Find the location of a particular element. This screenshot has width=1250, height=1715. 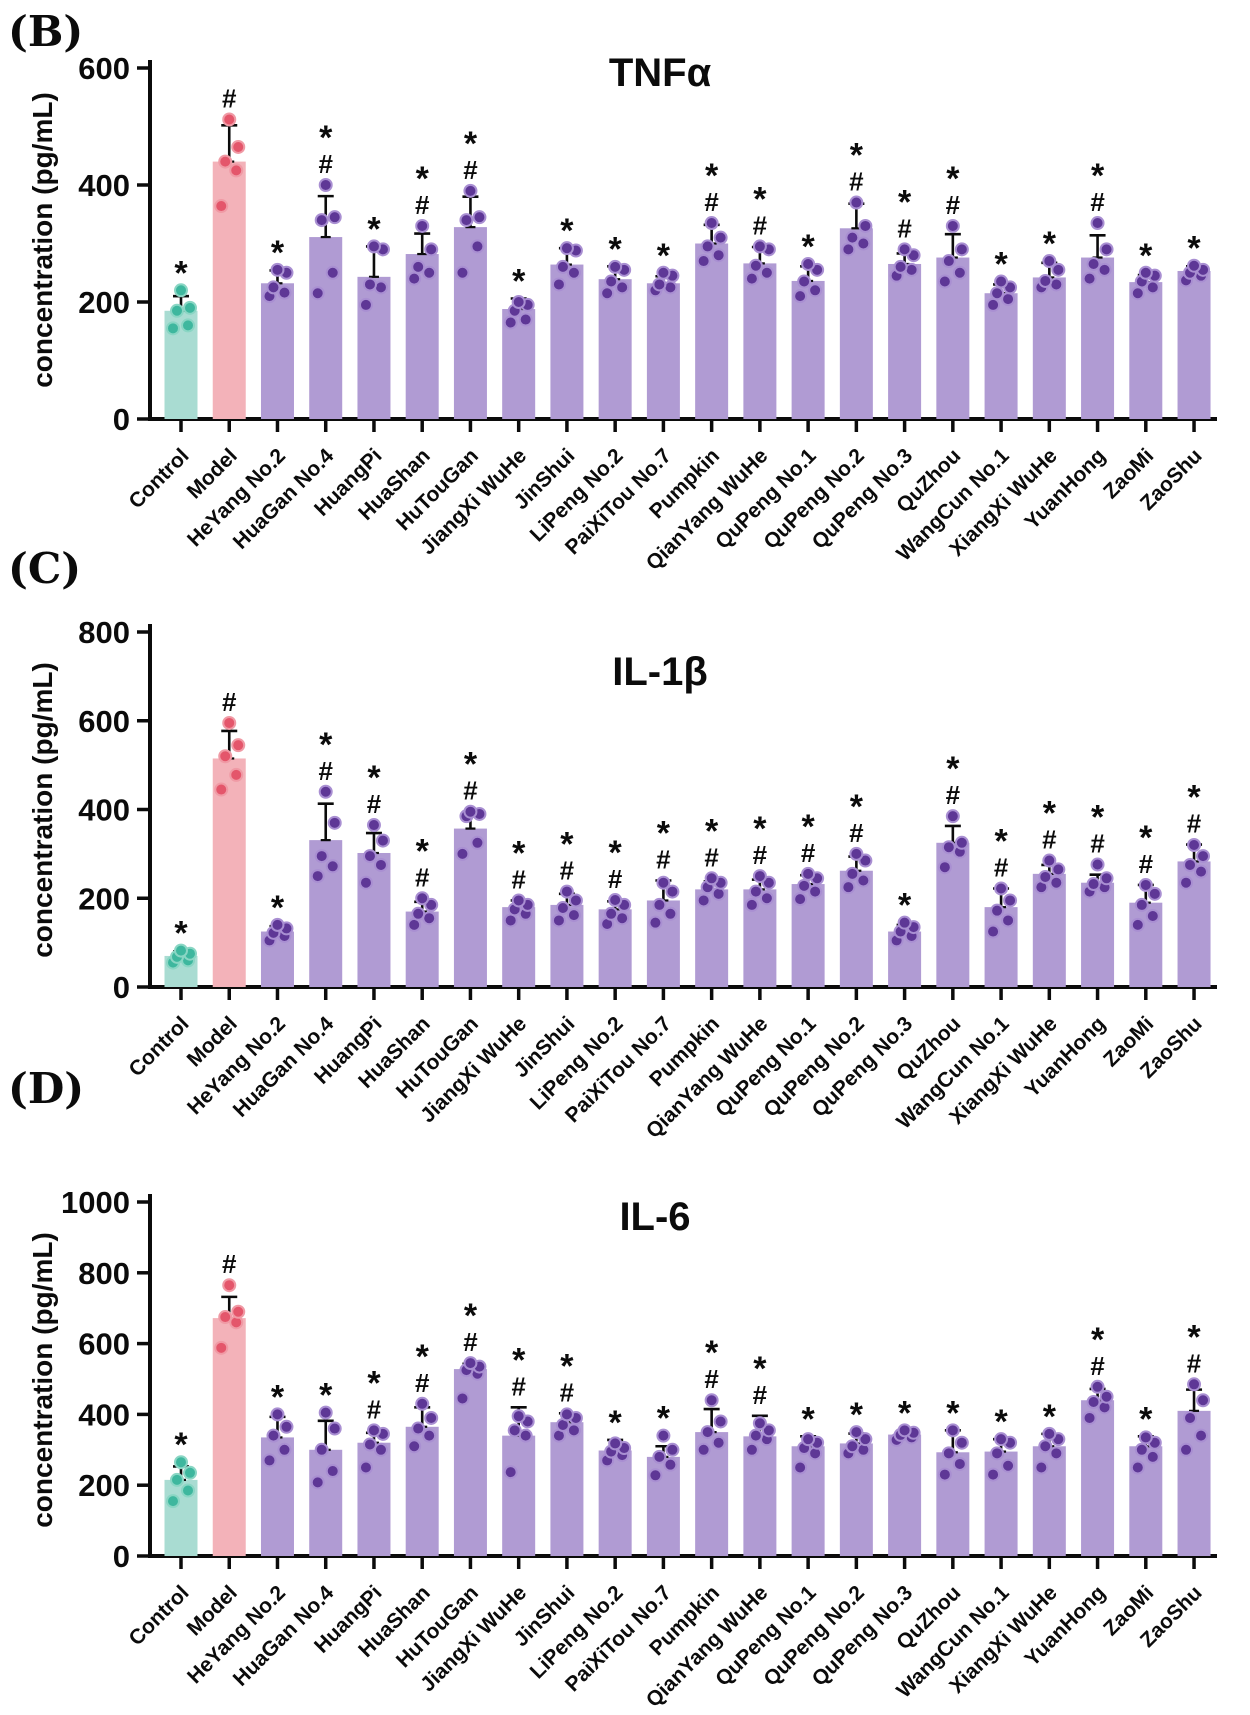

bar-QuPeng No.1 is located at coordinates (808, 349).